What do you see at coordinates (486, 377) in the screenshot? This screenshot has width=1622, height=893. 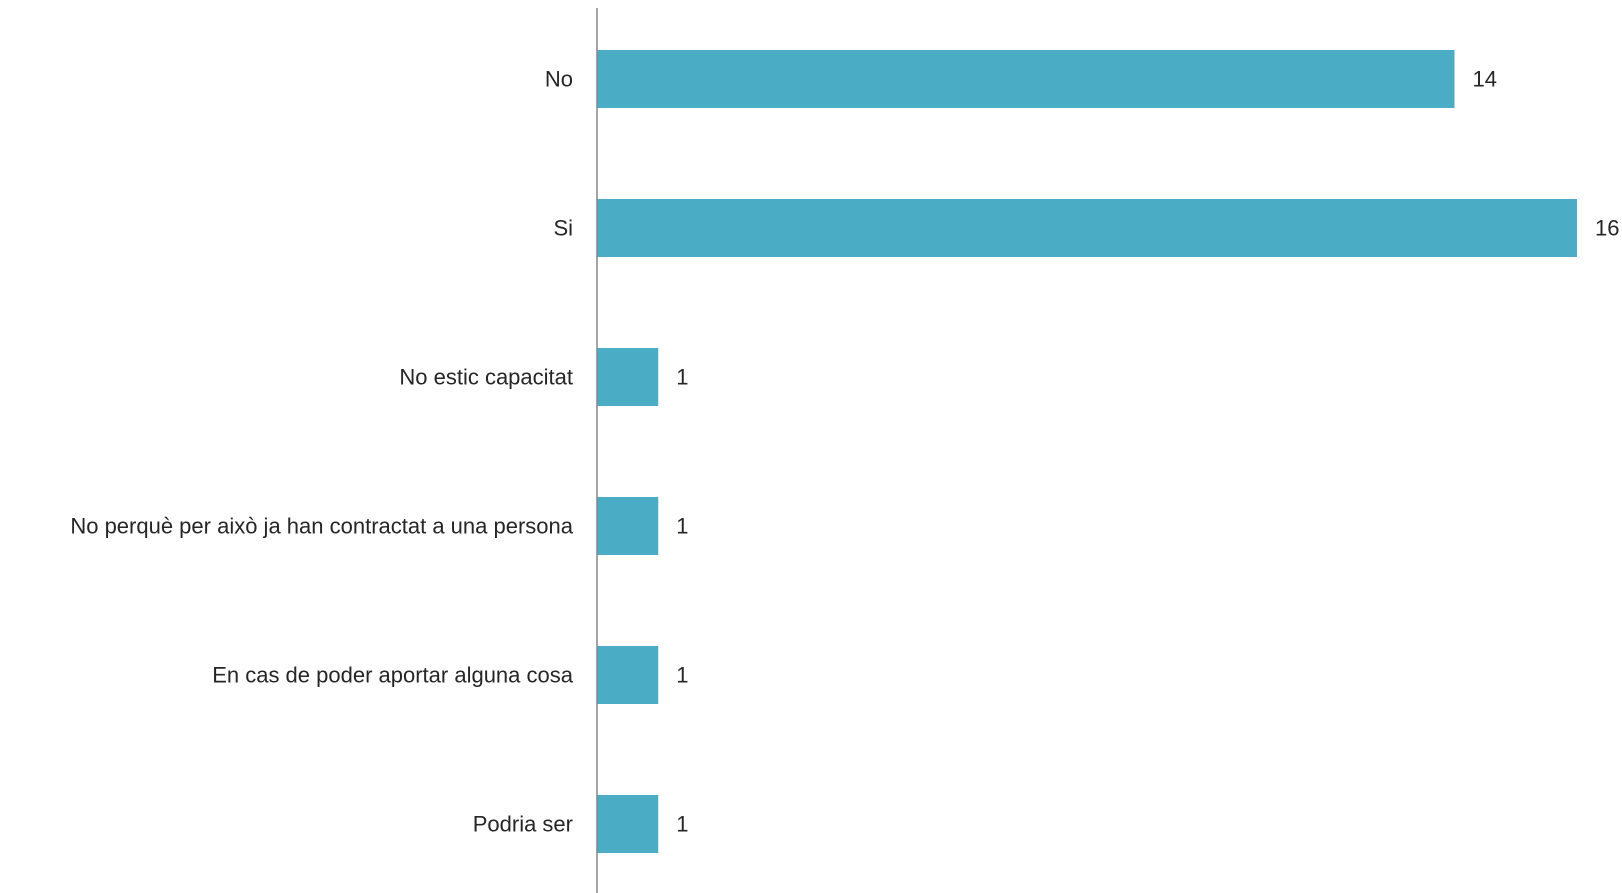 I see `category-label-no-estic-capacitat: No estic capacitat` at bounding box center [486, 377].